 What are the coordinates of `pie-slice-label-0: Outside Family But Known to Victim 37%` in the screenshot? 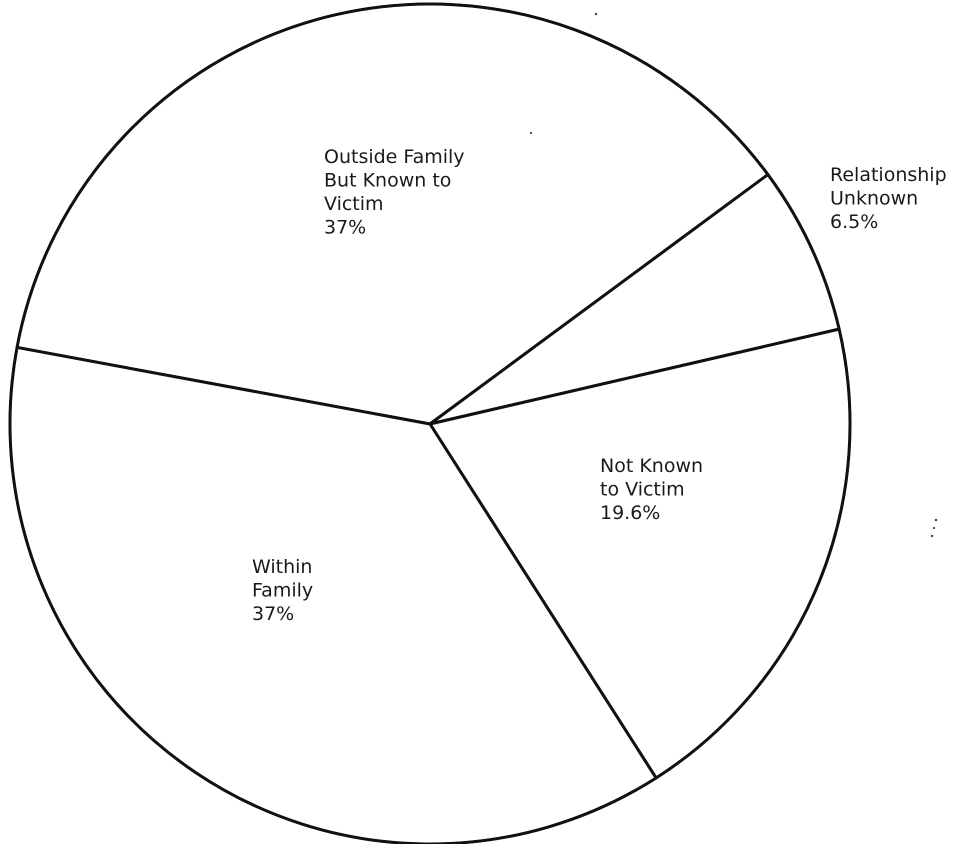 It's located at (394, 192).